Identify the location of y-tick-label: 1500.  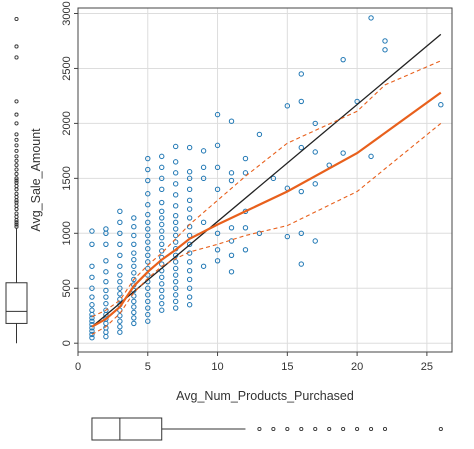
(67, 178).